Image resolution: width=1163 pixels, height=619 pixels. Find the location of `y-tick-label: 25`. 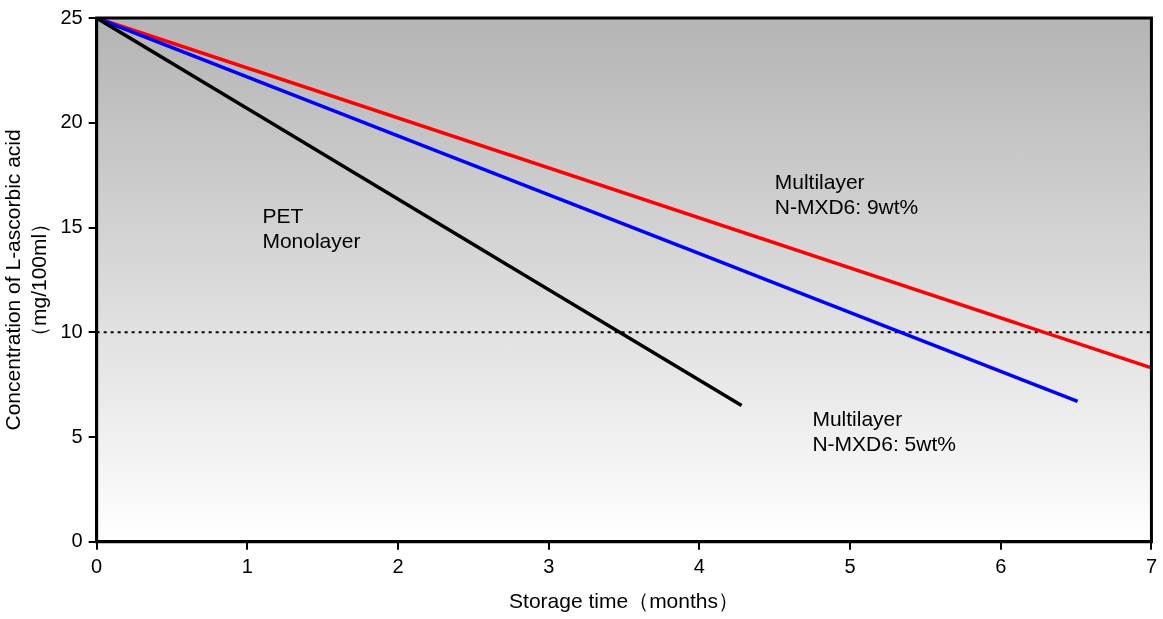

y-tick-label: 25 is located at coordinates (71, 16).